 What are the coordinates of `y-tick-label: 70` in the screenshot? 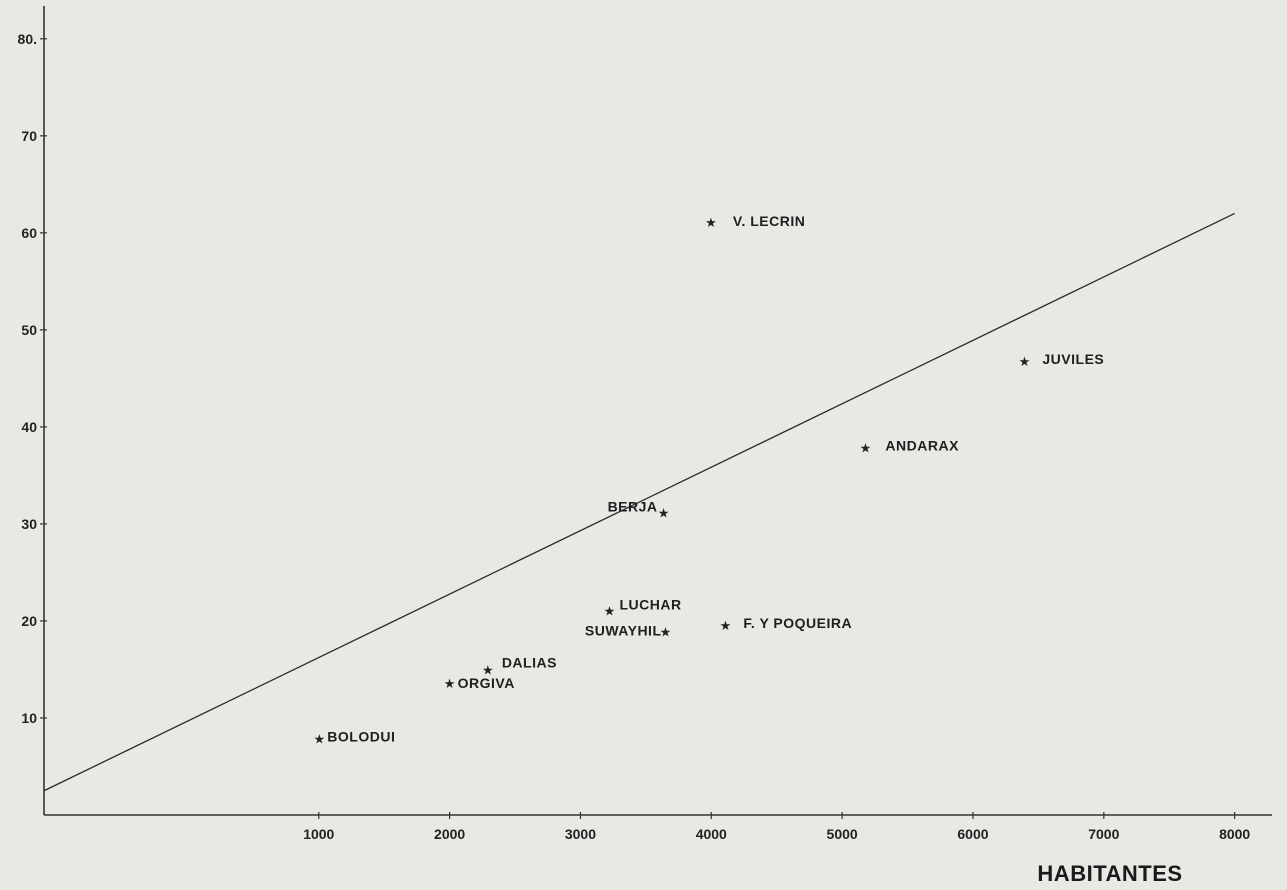 It's located at (29, 136).